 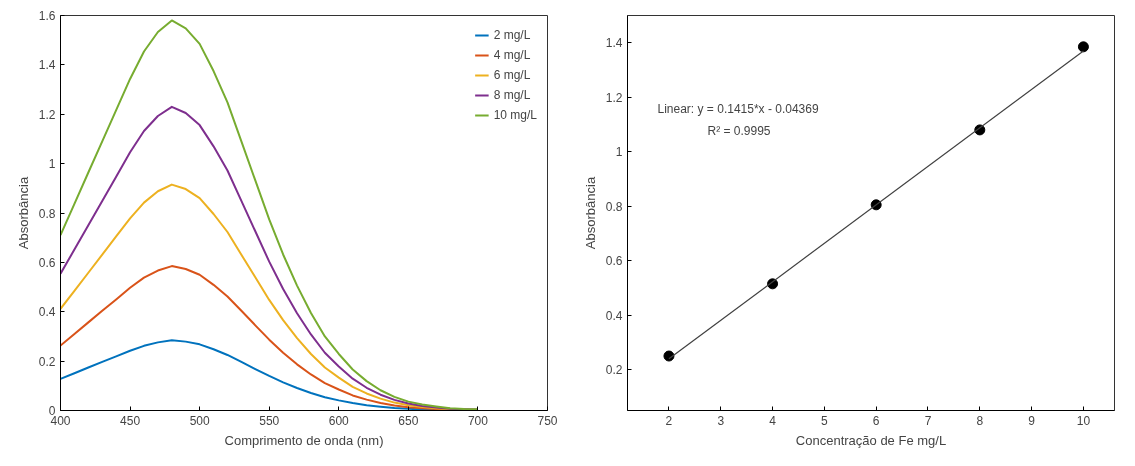 I want to click on x-tick-label: 700, so click(x=478, y=420).